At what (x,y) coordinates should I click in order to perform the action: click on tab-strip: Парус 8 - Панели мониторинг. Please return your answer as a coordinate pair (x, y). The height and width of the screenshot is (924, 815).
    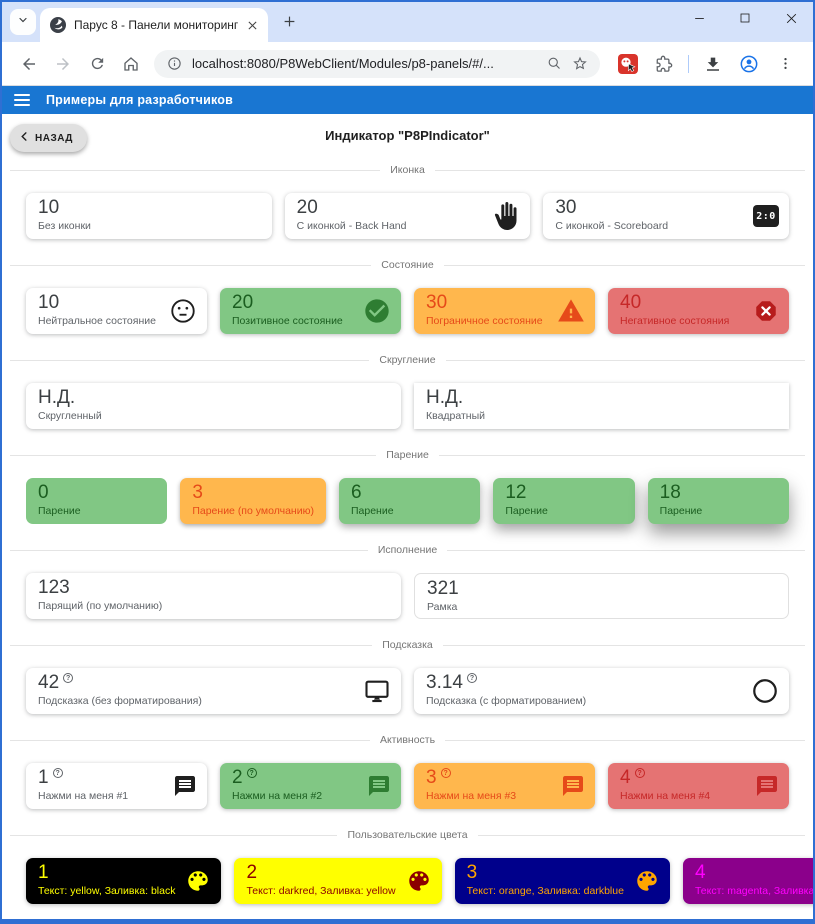
    Looking at the image, I should click on (407, 22).